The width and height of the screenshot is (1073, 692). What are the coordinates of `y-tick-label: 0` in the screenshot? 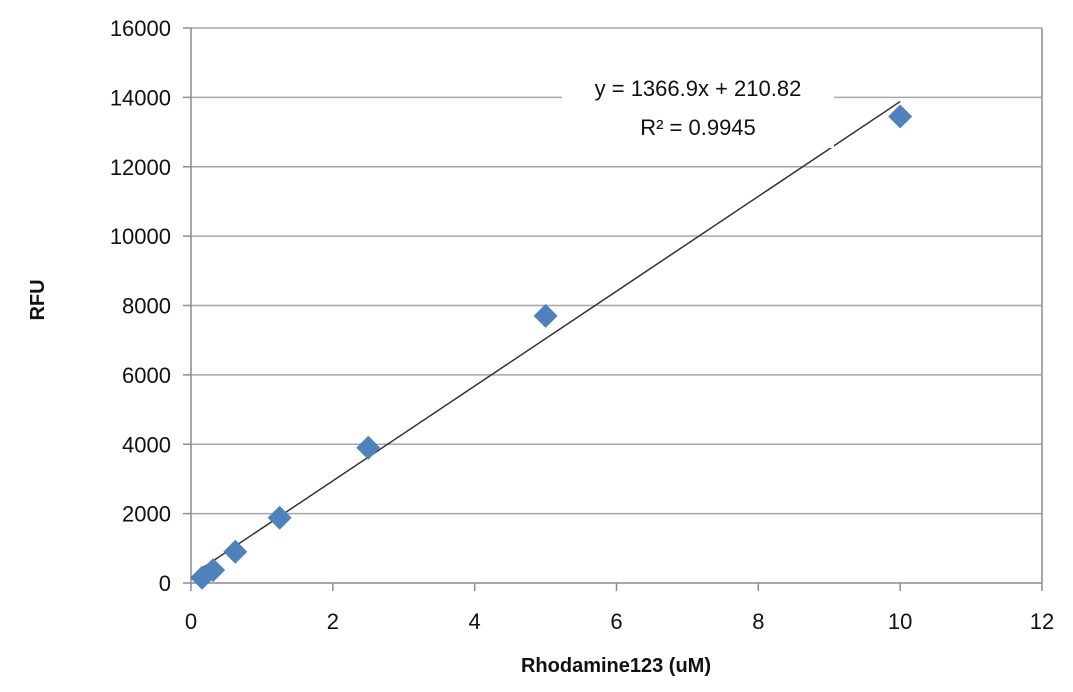 It's located at (165, 583).